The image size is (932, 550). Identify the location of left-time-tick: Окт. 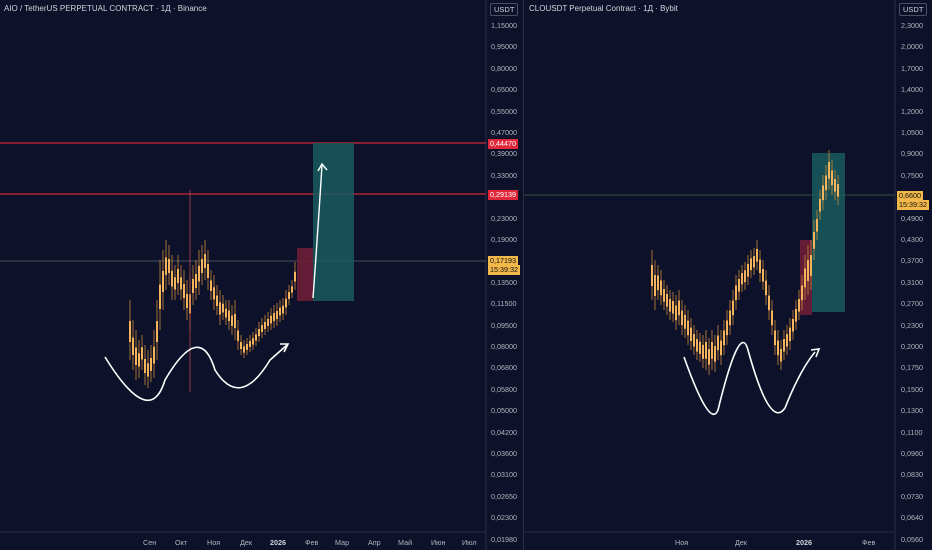
(181, 542).